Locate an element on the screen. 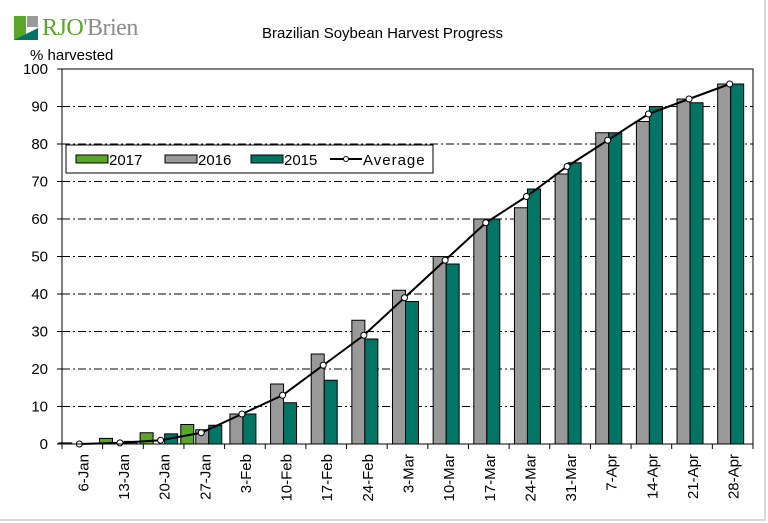  bar-2016-7-Apr is located at coordinates (602, 288).